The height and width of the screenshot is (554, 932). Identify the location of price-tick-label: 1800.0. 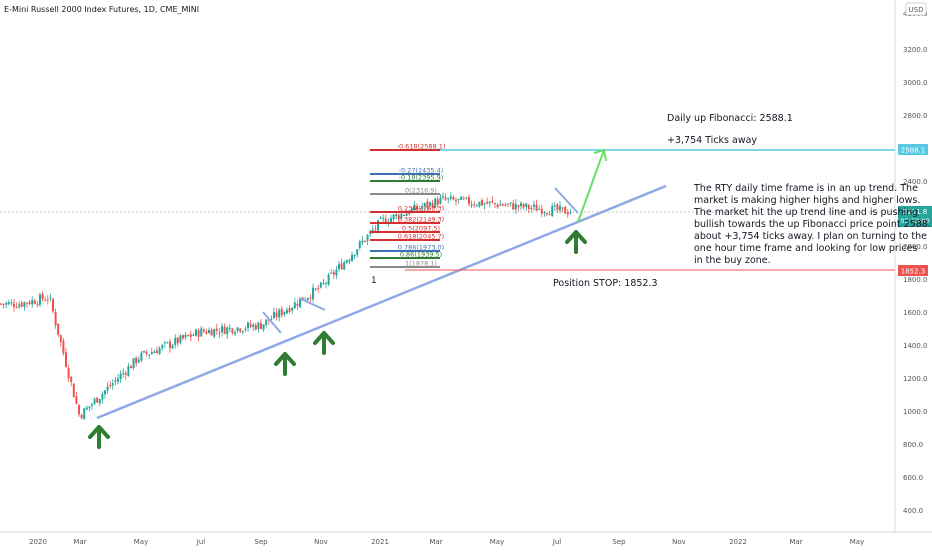
(915, 280).